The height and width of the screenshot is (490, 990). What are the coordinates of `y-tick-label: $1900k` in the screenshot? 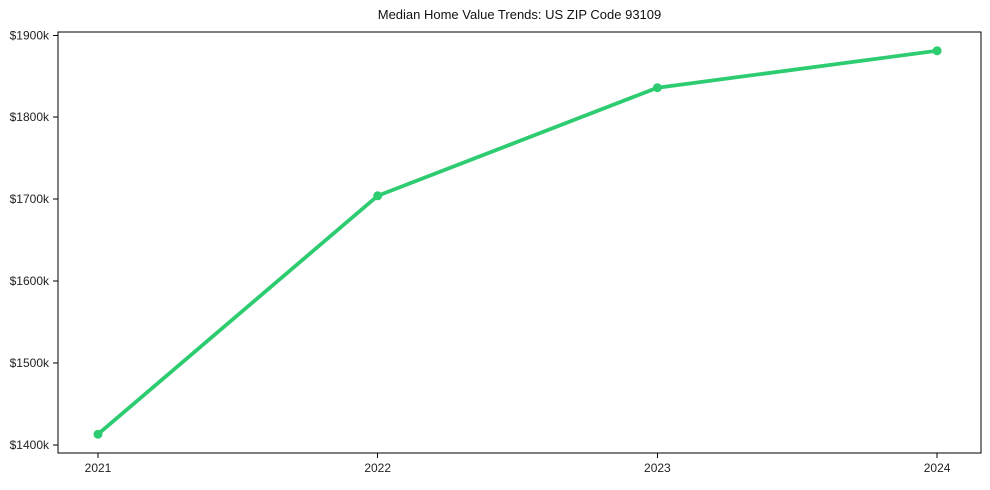 It's located at (30, 35).